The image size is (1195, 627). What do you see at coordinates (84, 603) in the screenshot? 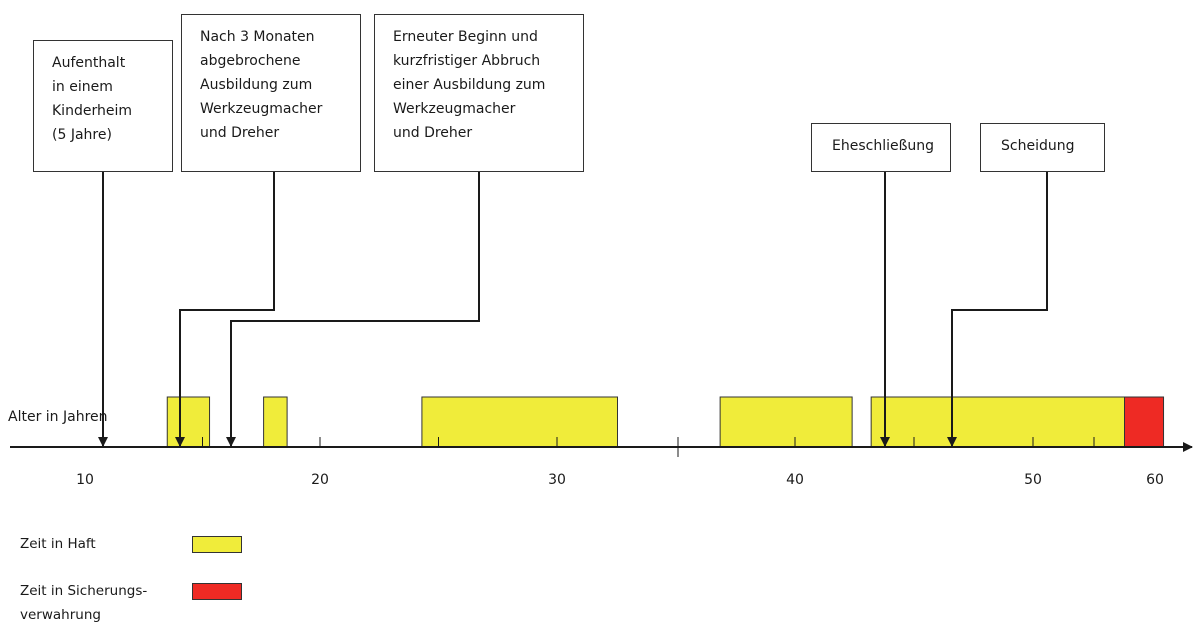
I see `legend-label-sicherung: Zeit in Sicherungs- verwahrung` at bounding box center [84, 603].